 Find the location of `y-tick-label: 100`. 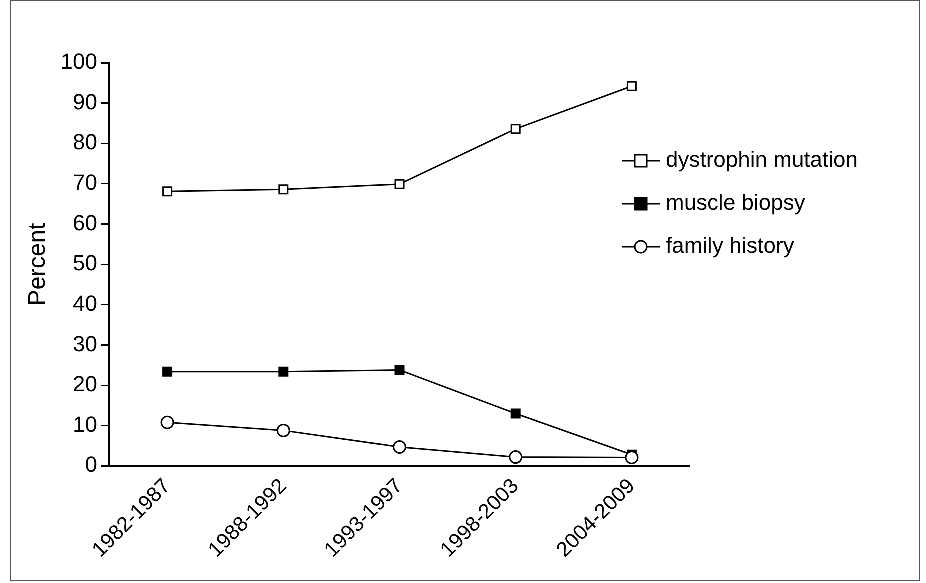

y-tick-label: 100 is located at coordinates (79, 61).